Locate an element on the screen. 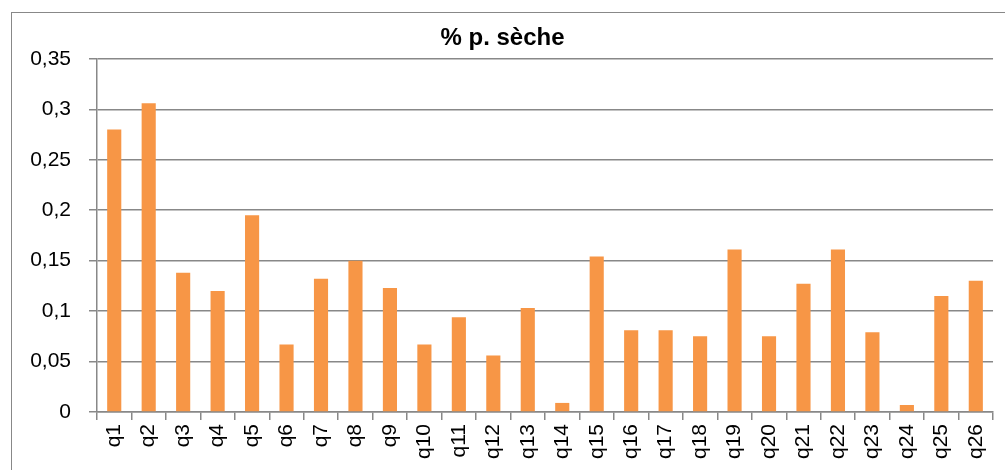 This screenshot has height=470, width=1005. y-tick-label: 0,15 is located at coordinates (50, 259).